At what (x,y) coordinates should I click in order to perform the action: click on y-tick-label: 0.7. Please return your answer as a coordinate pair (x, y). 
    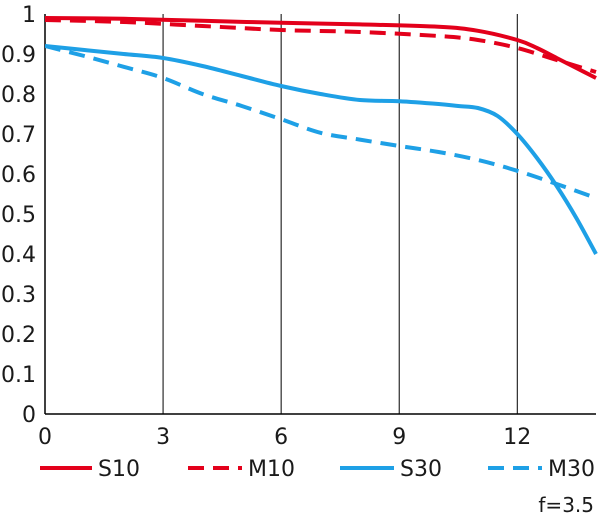
    Looking at the image, I should click on (18, 135).